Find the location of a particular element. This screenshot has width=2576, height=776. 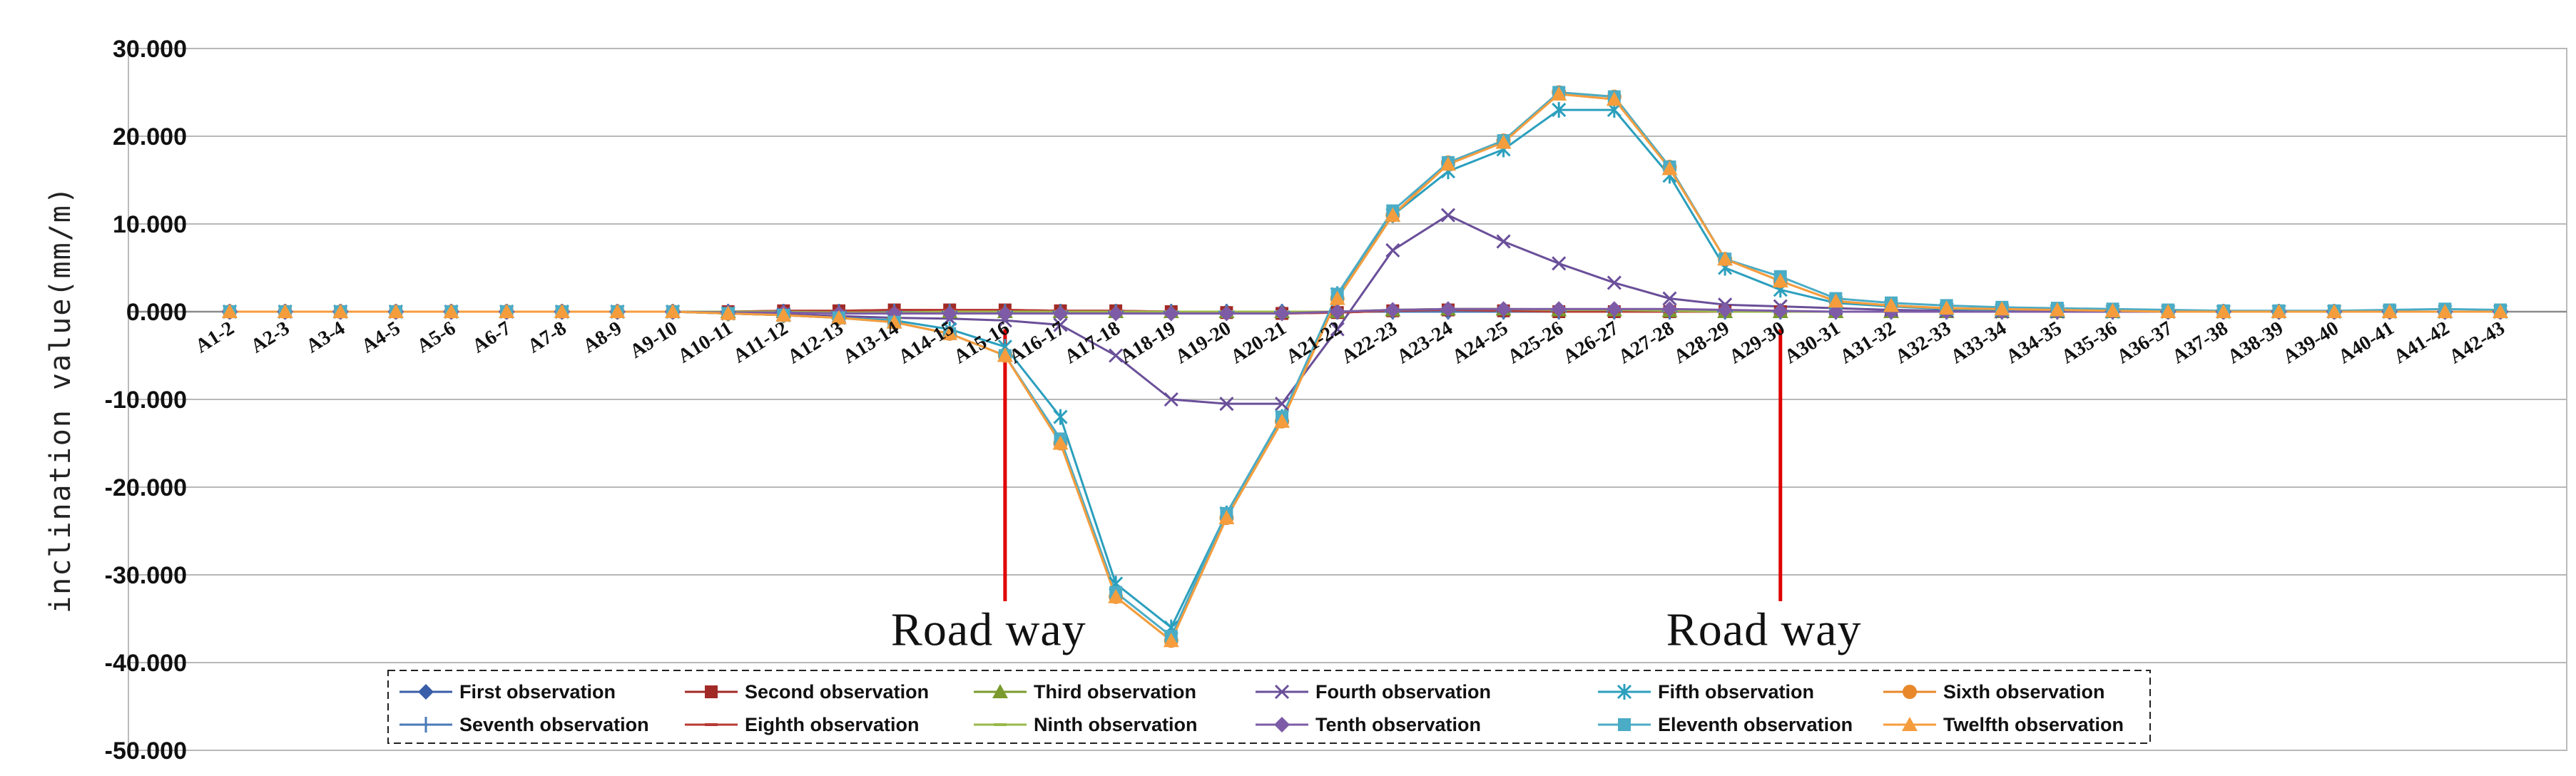

y-tick-label: 20.000 is located at coordinates (150, 136).